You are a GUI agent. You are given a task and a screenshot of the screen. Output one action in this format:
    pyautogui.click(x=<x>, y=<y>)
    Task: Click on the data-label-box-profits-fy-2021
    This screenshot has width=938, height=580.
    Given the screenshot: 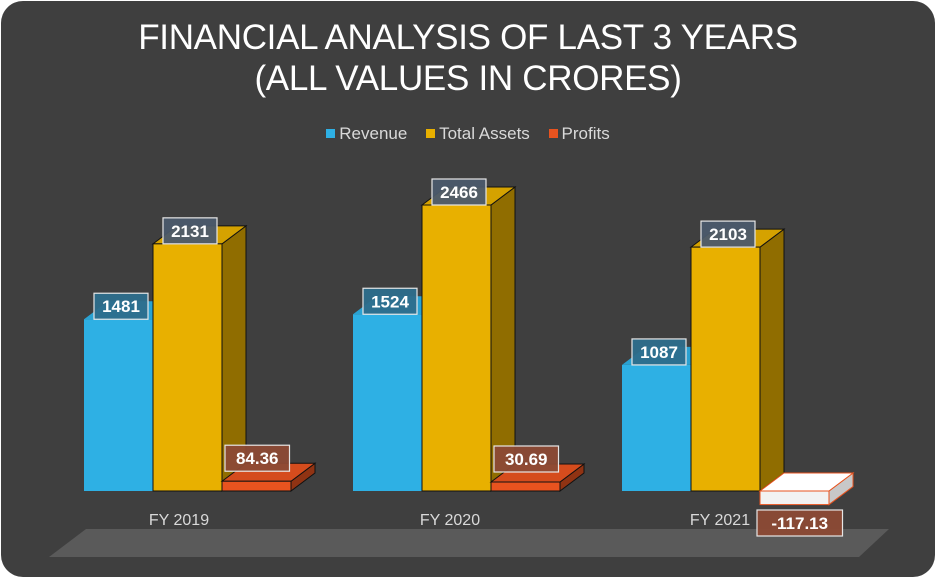 What is the action you would take?
    pyautogui.click(x=800, y=523)
    